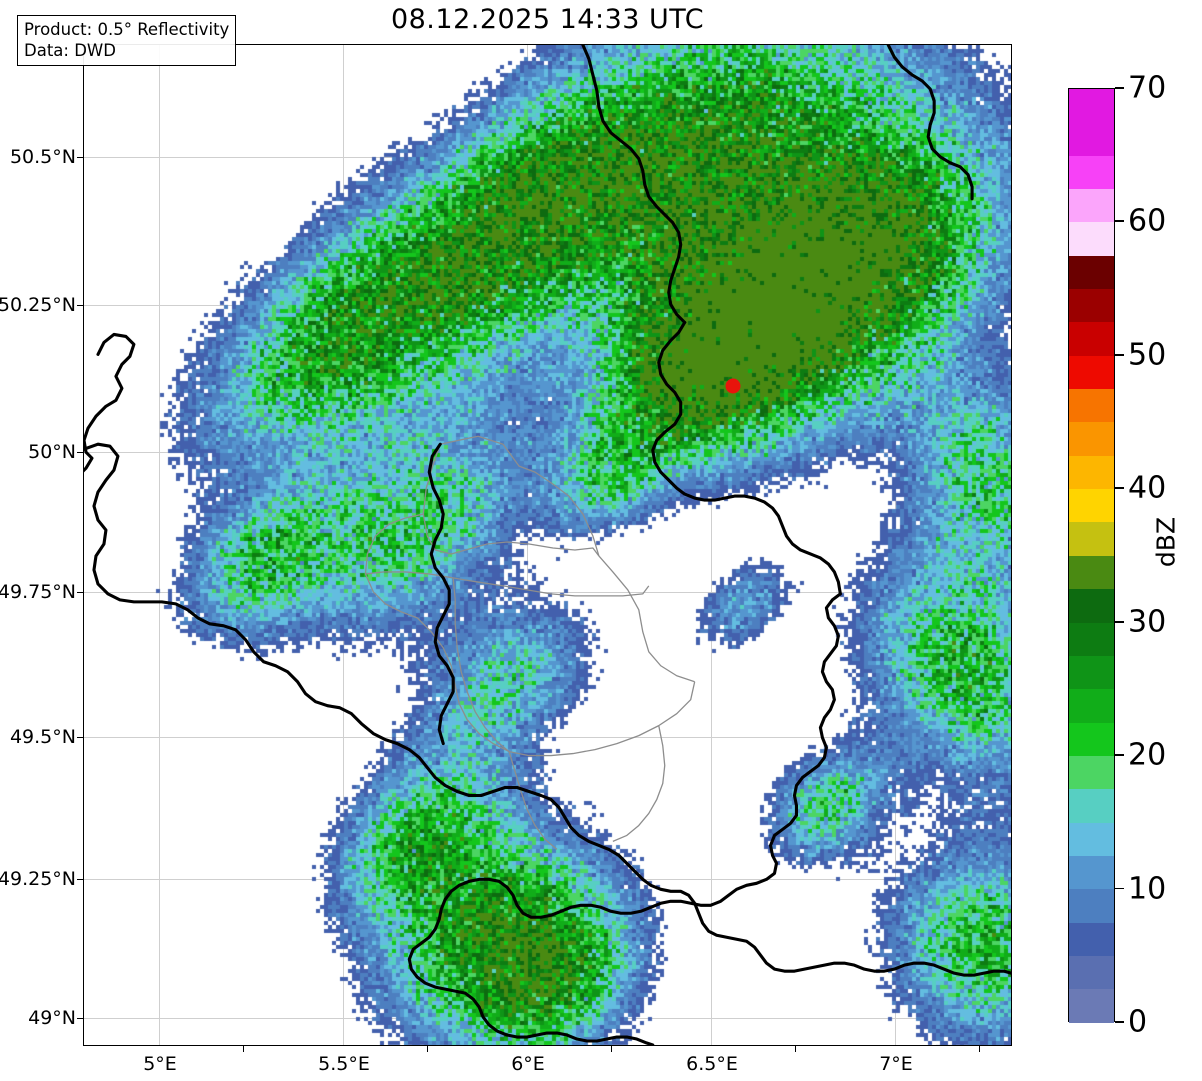 The image size is (1202, 1081). Describe the element at coordinates (733, 386) in the screenshot. I see `radar-site-marker` at that location.